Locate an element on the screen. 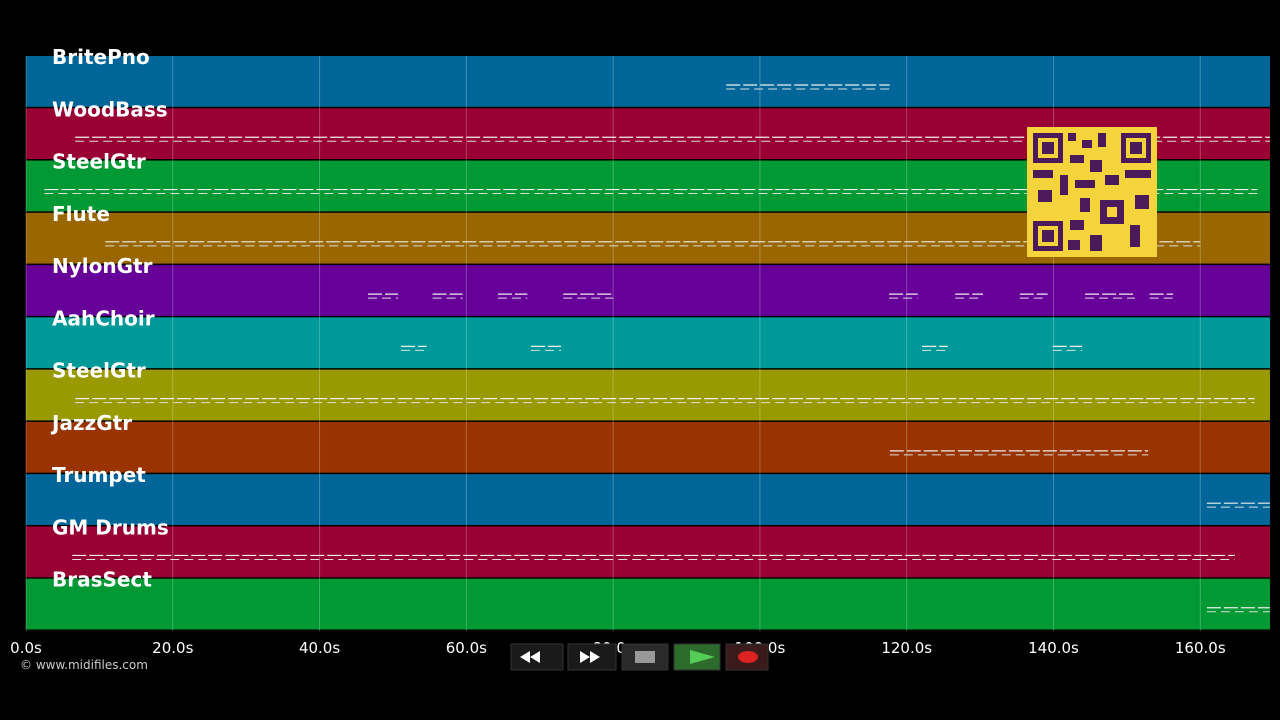 The image size is (1280, 720). qr-code is located at coordinates (1092, 192).